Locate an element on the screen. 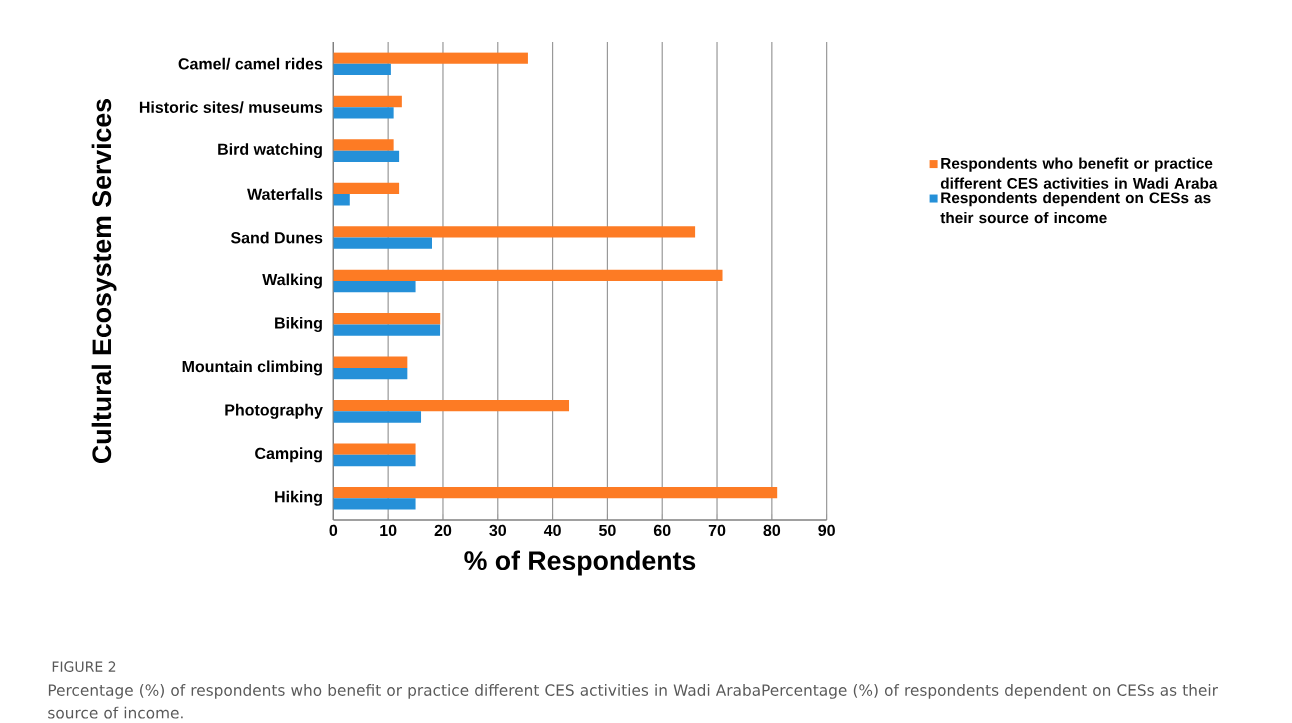 The height and width of the screenshot is (723, 1292). x-tick-label: 90 is located at coordinates (826, 530).